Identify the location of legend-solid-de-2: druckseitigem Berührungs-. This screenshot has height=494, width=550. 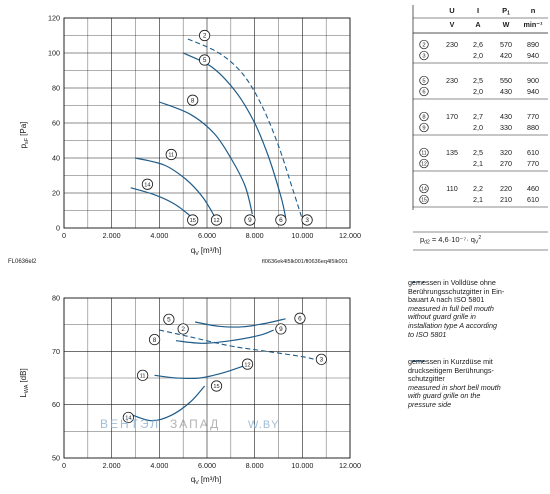
(451, 370).